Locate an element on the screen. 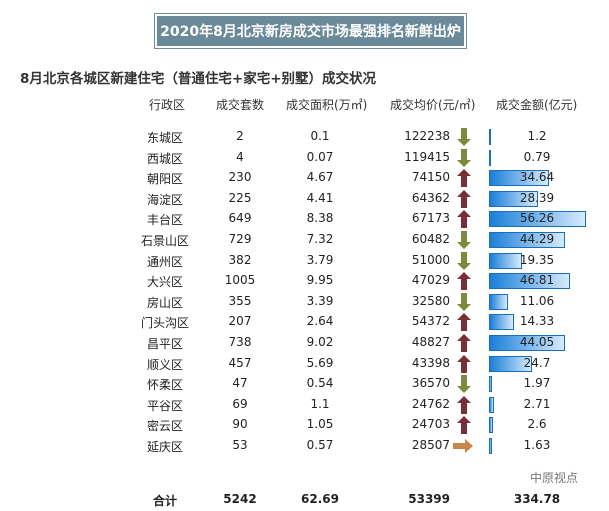  avg-price: 47029 is located at coordinates (430, 280).